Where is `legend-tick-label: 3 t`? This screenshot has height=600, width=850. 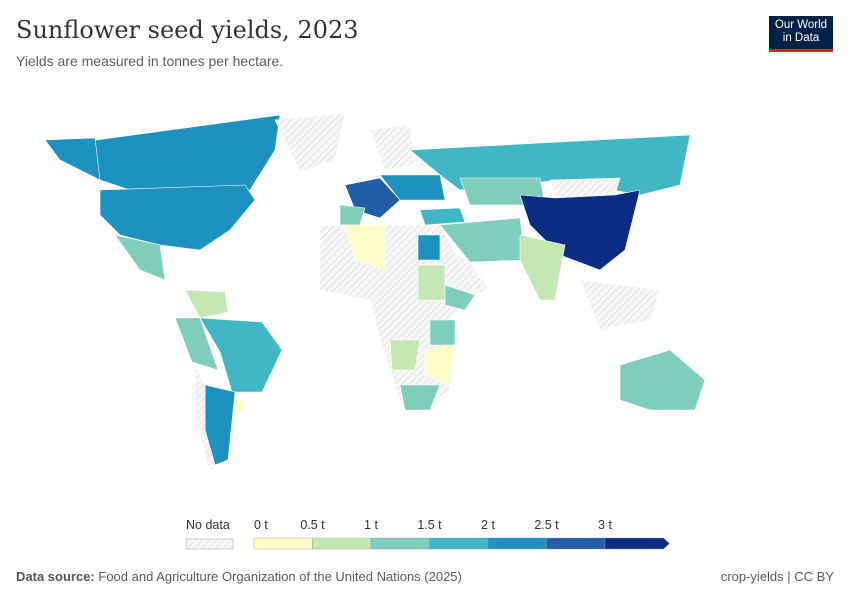
legend-tick-label: 3 t is located at coordinates (605, 525).